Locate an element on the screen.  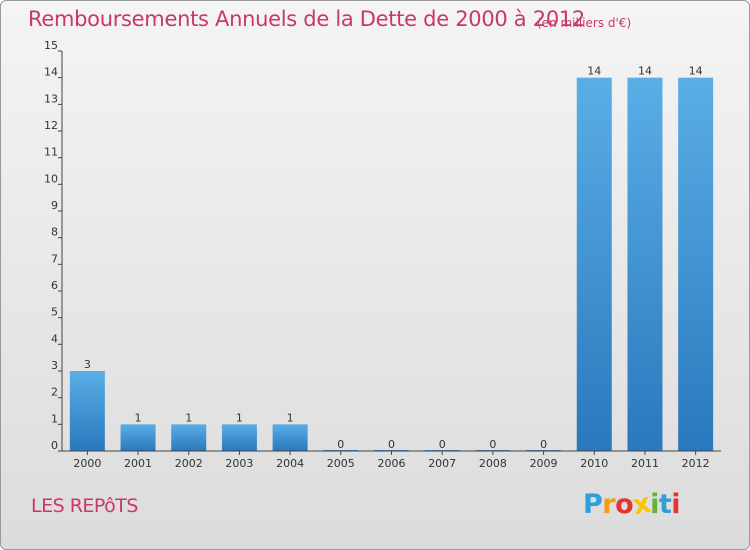
logo-letter: r is located at coordinates (609, 504).